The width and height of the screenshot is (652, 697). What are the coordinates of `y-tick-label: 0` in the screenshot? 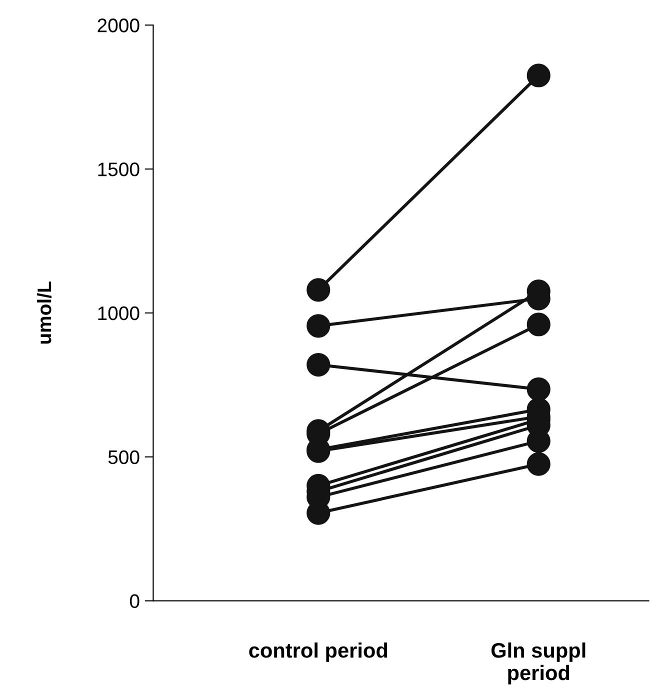 It's located at (135, 601).